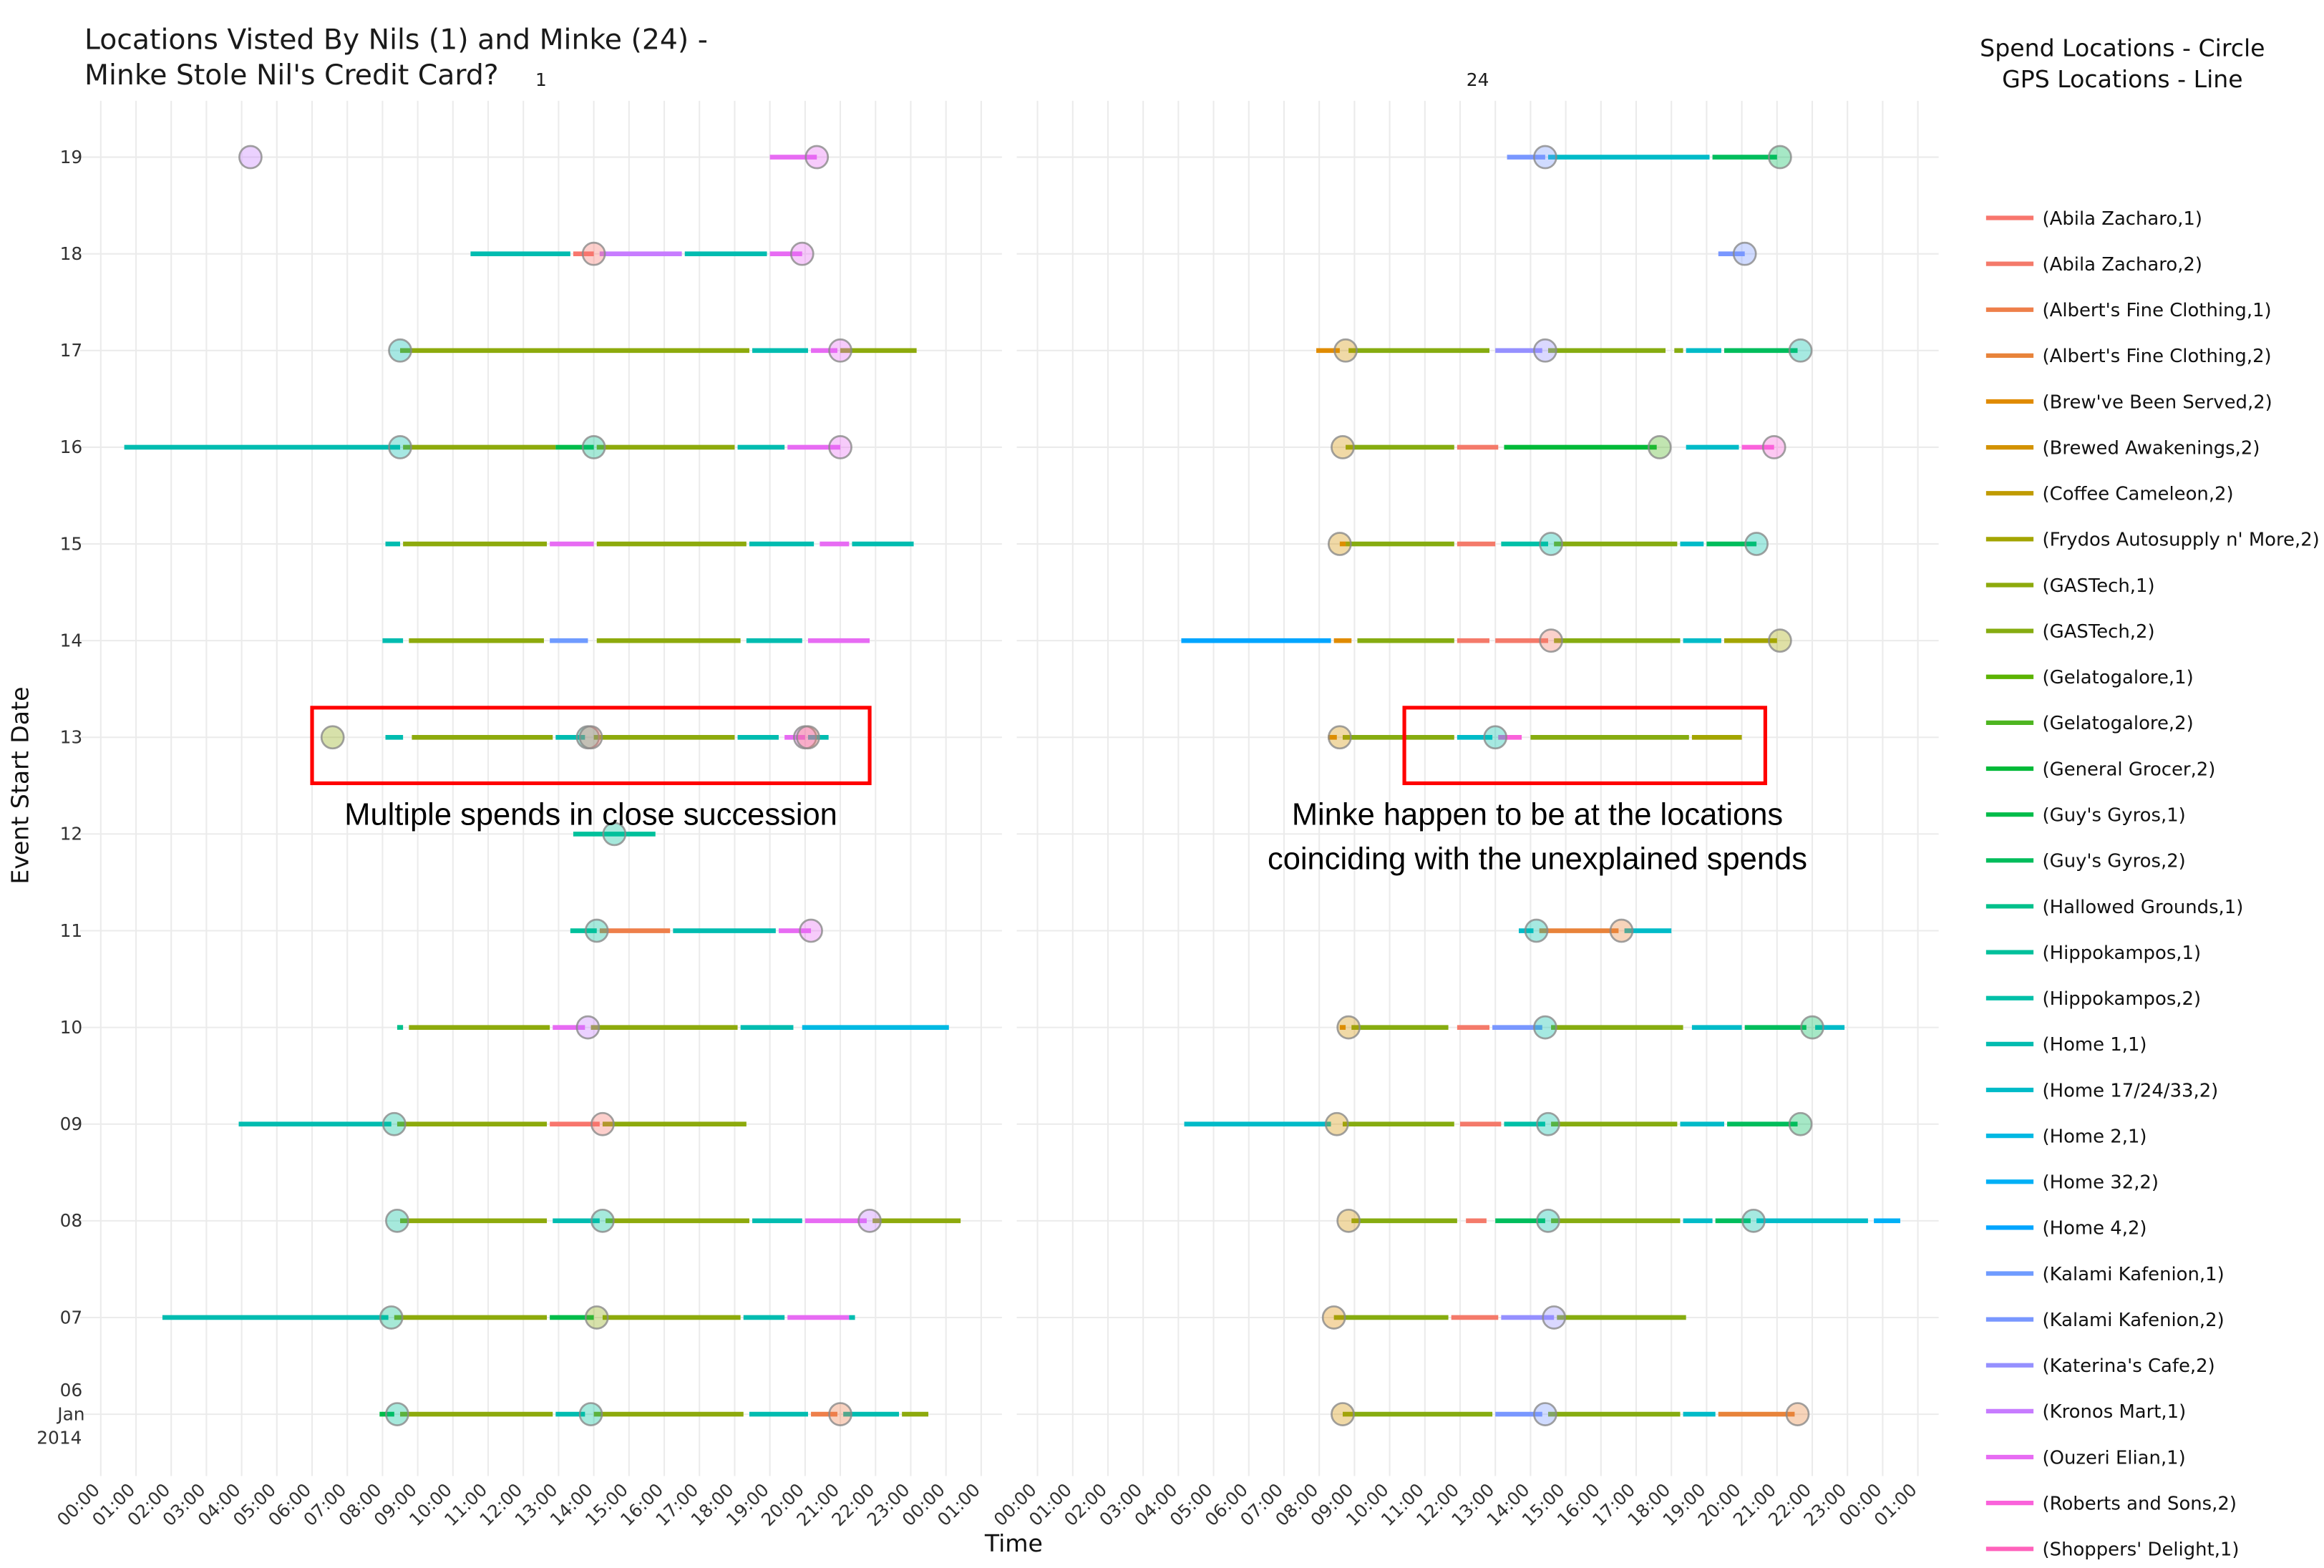 This screenshot has width=2324, height=1568. What do you see at coordinates (71, 1027) in the screenshot?
I see `y-tick-label: 10` at bounding box center [71, 1027].